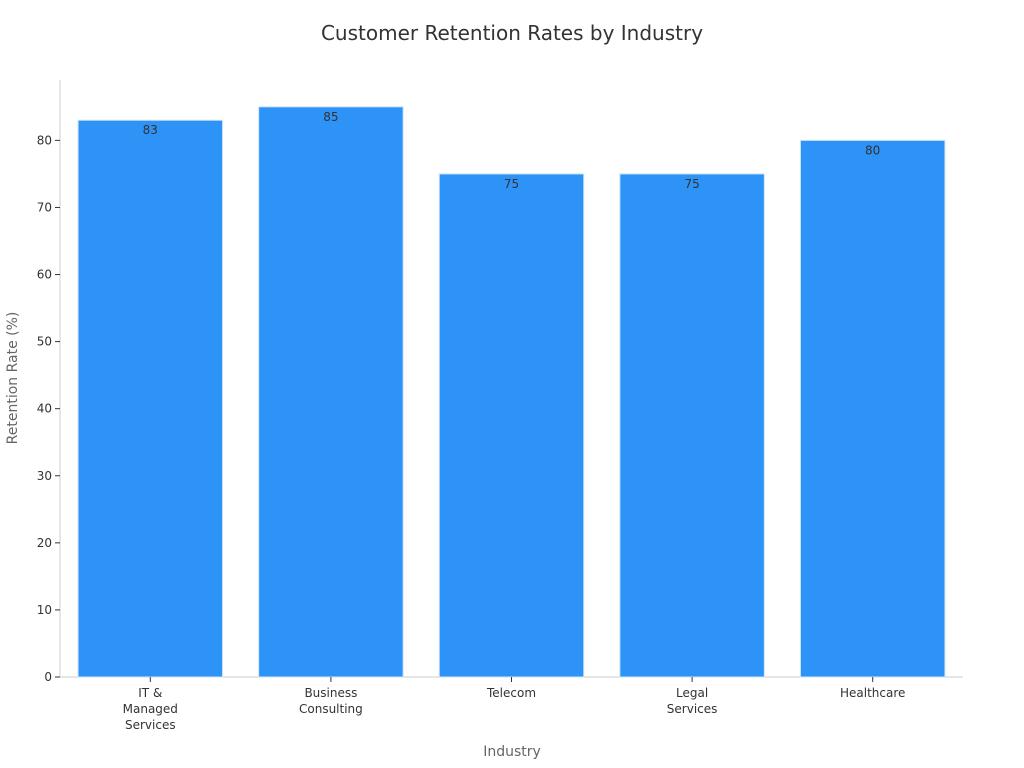 The height and width of the screenshot is (768, 1024). Describe the element at coordinates (512, 33) in the screenshot. I see `chart-title: Customer Retention Rates by Industry` at that location.